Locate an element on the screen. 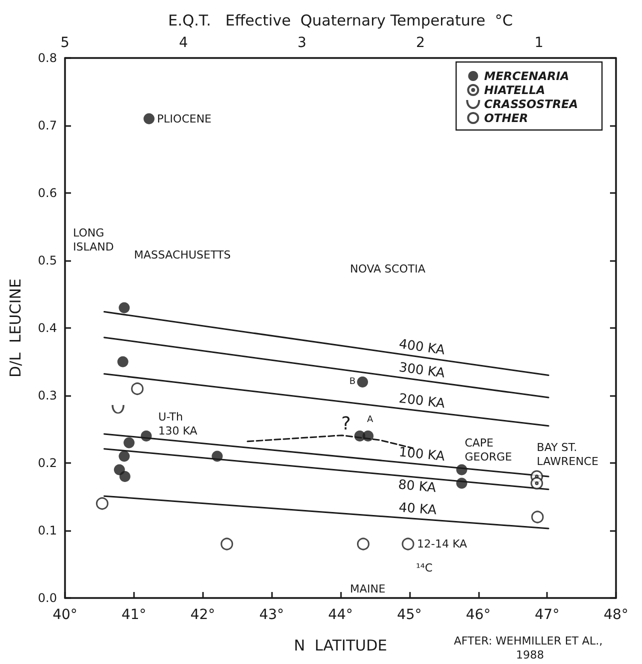 The width and height of the screenshot is (642, 664). annotation: ? is located at coordinates (346, 423).